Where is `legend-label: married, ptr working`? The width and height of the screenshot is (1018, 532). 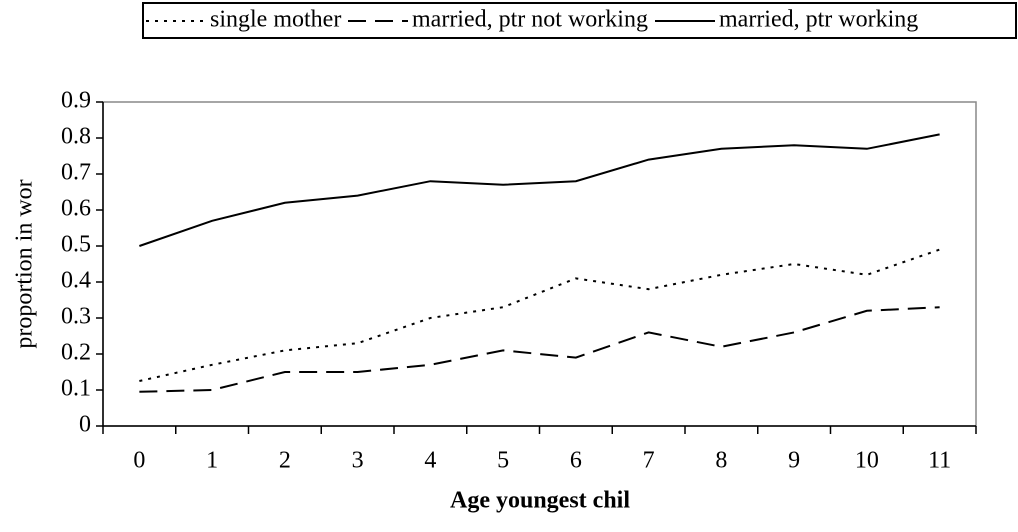
legend-label: married, ptr working is located at coordinates (818, 20).